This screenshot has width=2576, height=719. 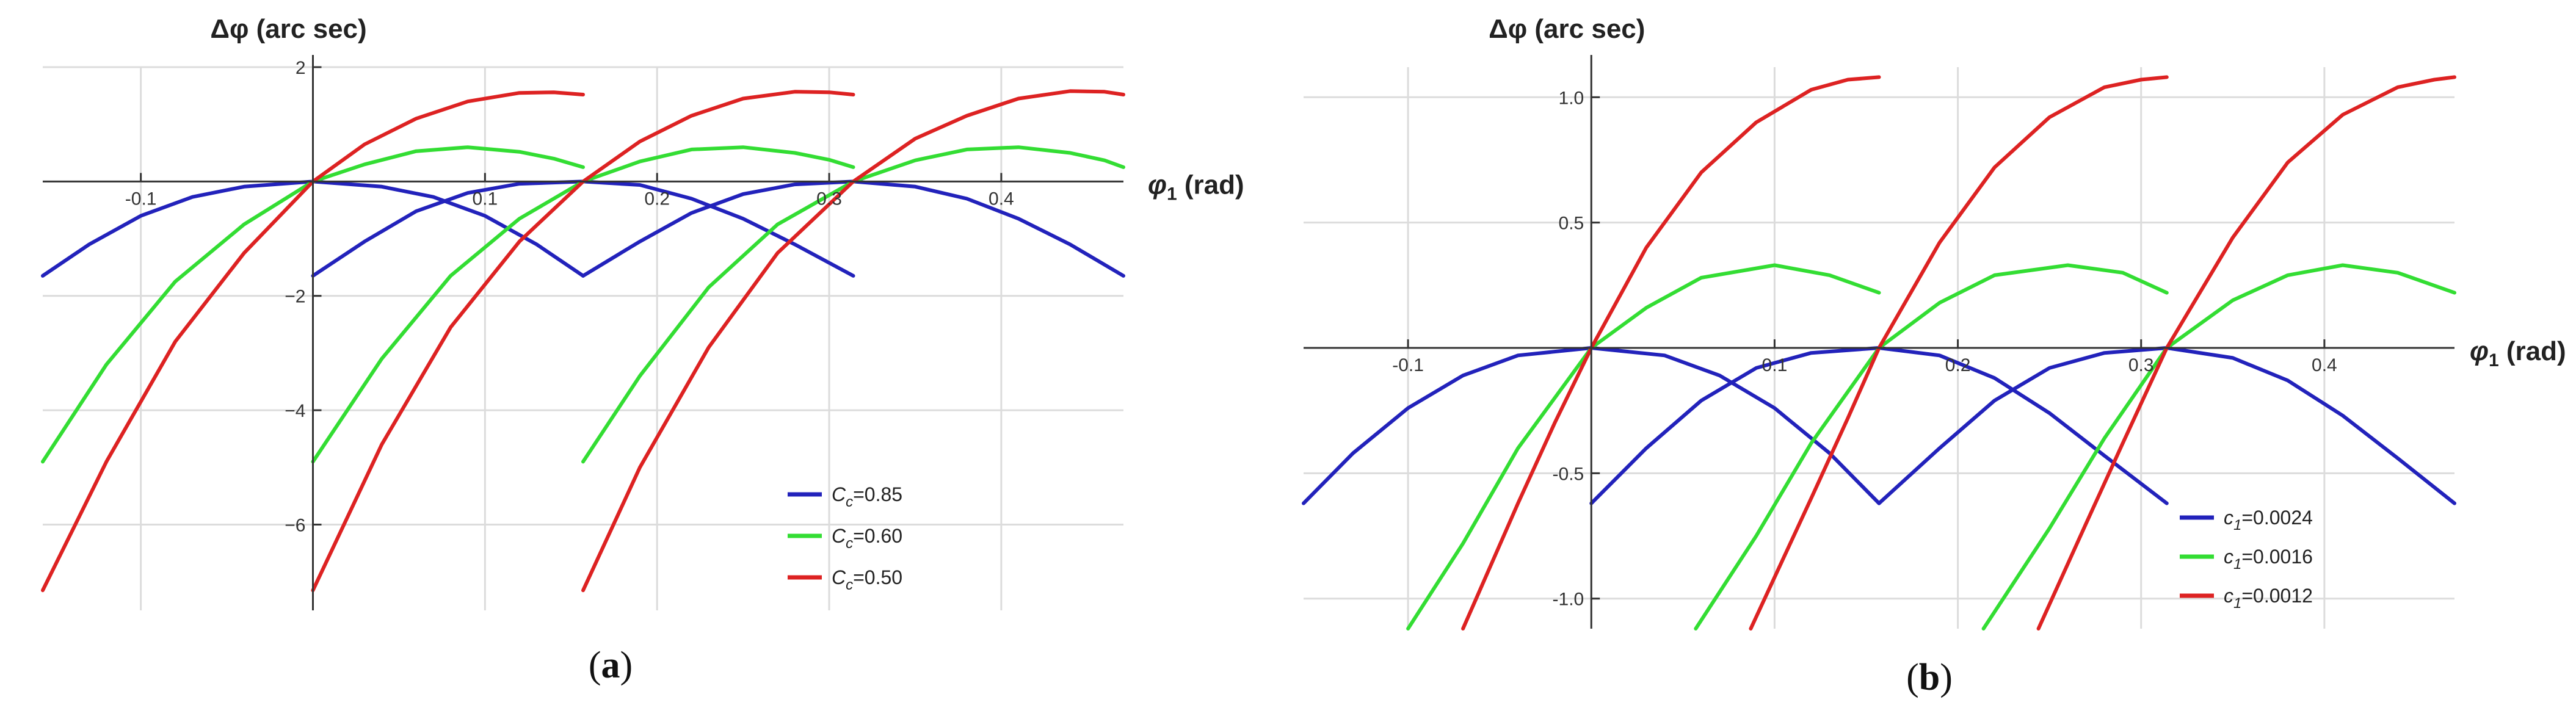 I want to click on y-tick-label: 0.5, so click(x=1571, y=224).